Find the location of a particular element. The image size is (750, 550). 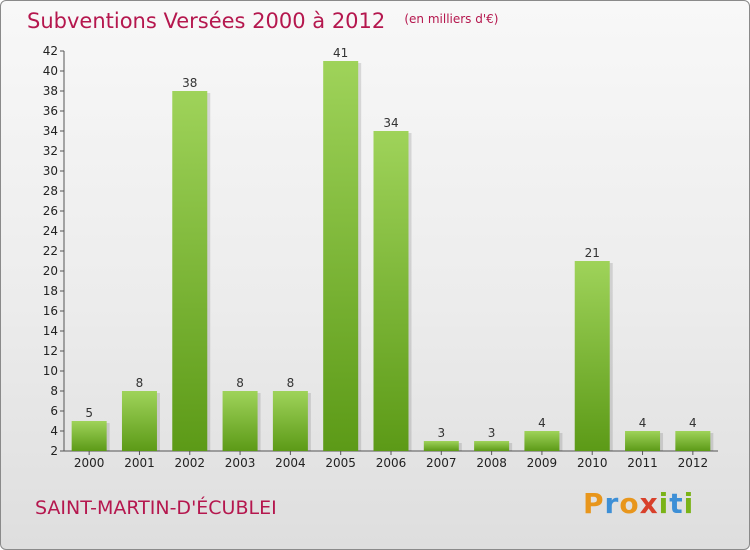

y-tick-label: 40 is located at coordinates (50, 71).